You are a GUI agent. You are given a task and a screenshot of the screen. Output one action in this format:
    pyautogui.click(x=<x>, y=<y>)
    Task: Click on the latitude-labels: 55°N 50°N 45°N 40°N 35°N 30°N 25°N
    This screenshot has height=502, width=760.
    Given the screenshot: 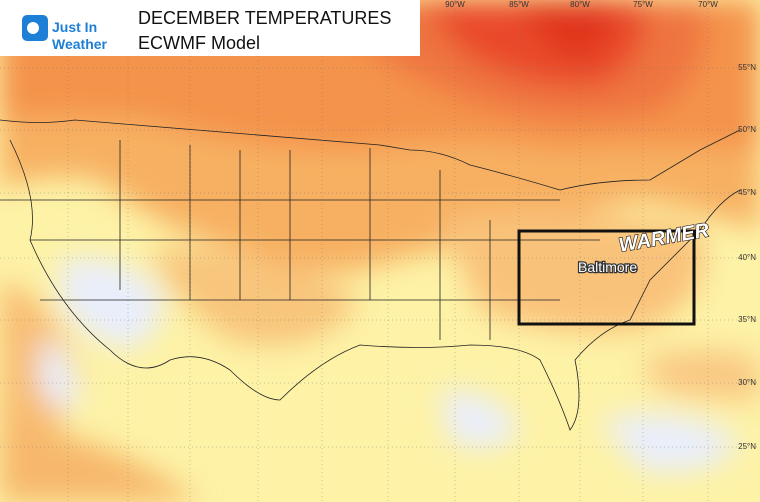 What is the action you would take?
    pyautogui.click(x=747, y=257)
    